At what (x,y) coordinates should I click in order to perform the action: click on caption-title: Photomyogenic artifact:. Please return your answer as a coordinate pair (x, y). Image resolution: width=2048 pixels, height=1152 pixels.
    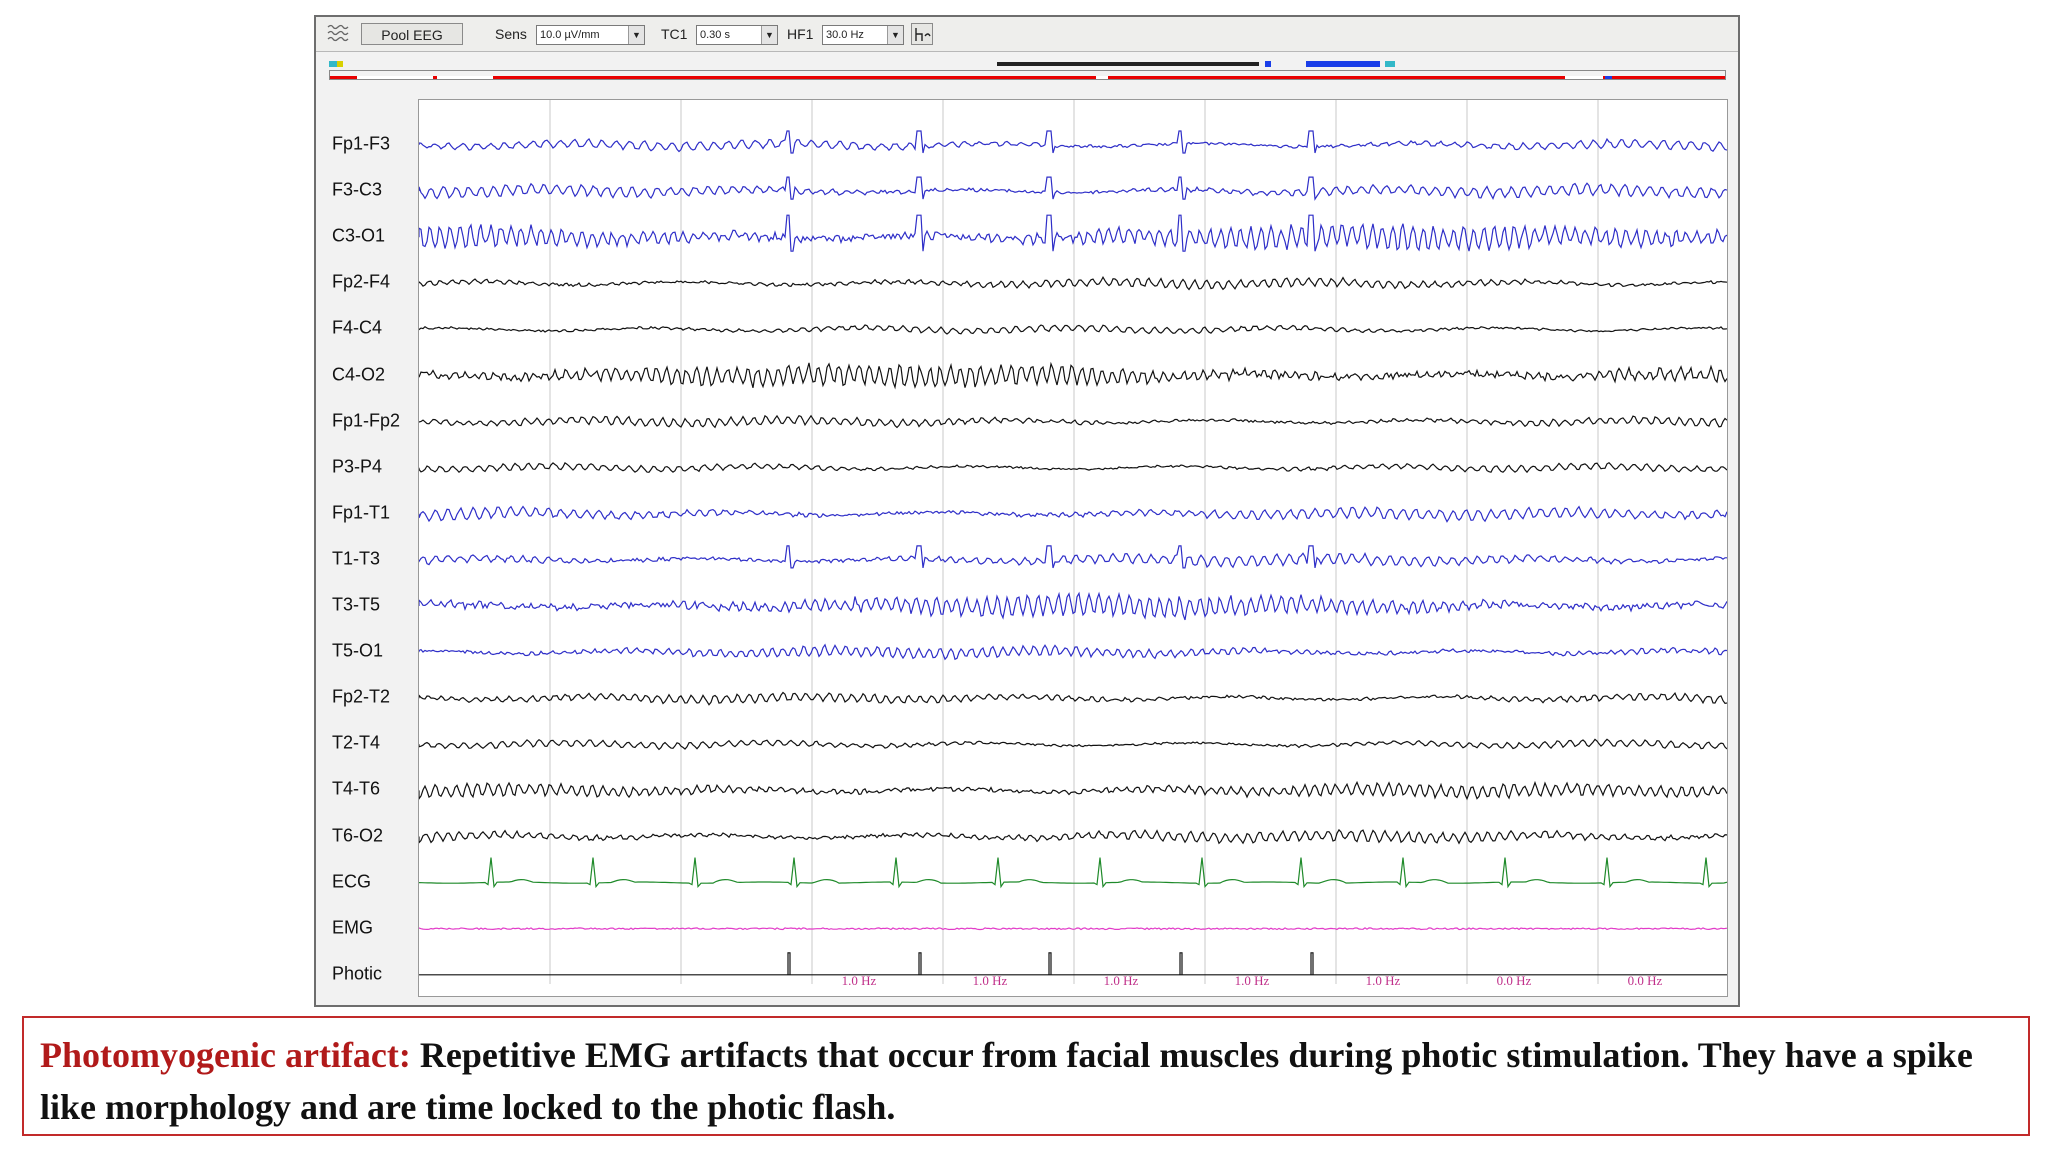
    Looking at the image, I should click on (225, 1055).